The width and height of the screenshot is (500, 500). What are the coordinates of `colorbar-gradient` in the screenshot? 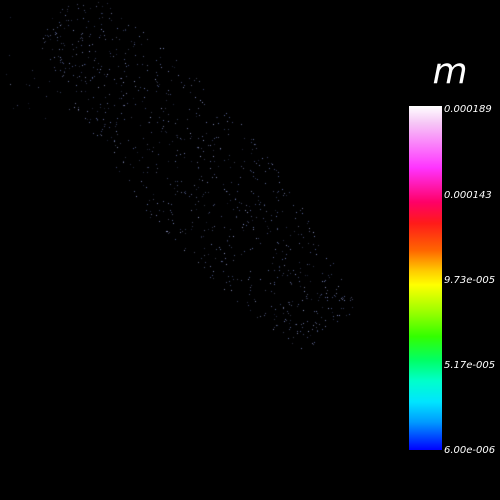 It's located at (425, 278).